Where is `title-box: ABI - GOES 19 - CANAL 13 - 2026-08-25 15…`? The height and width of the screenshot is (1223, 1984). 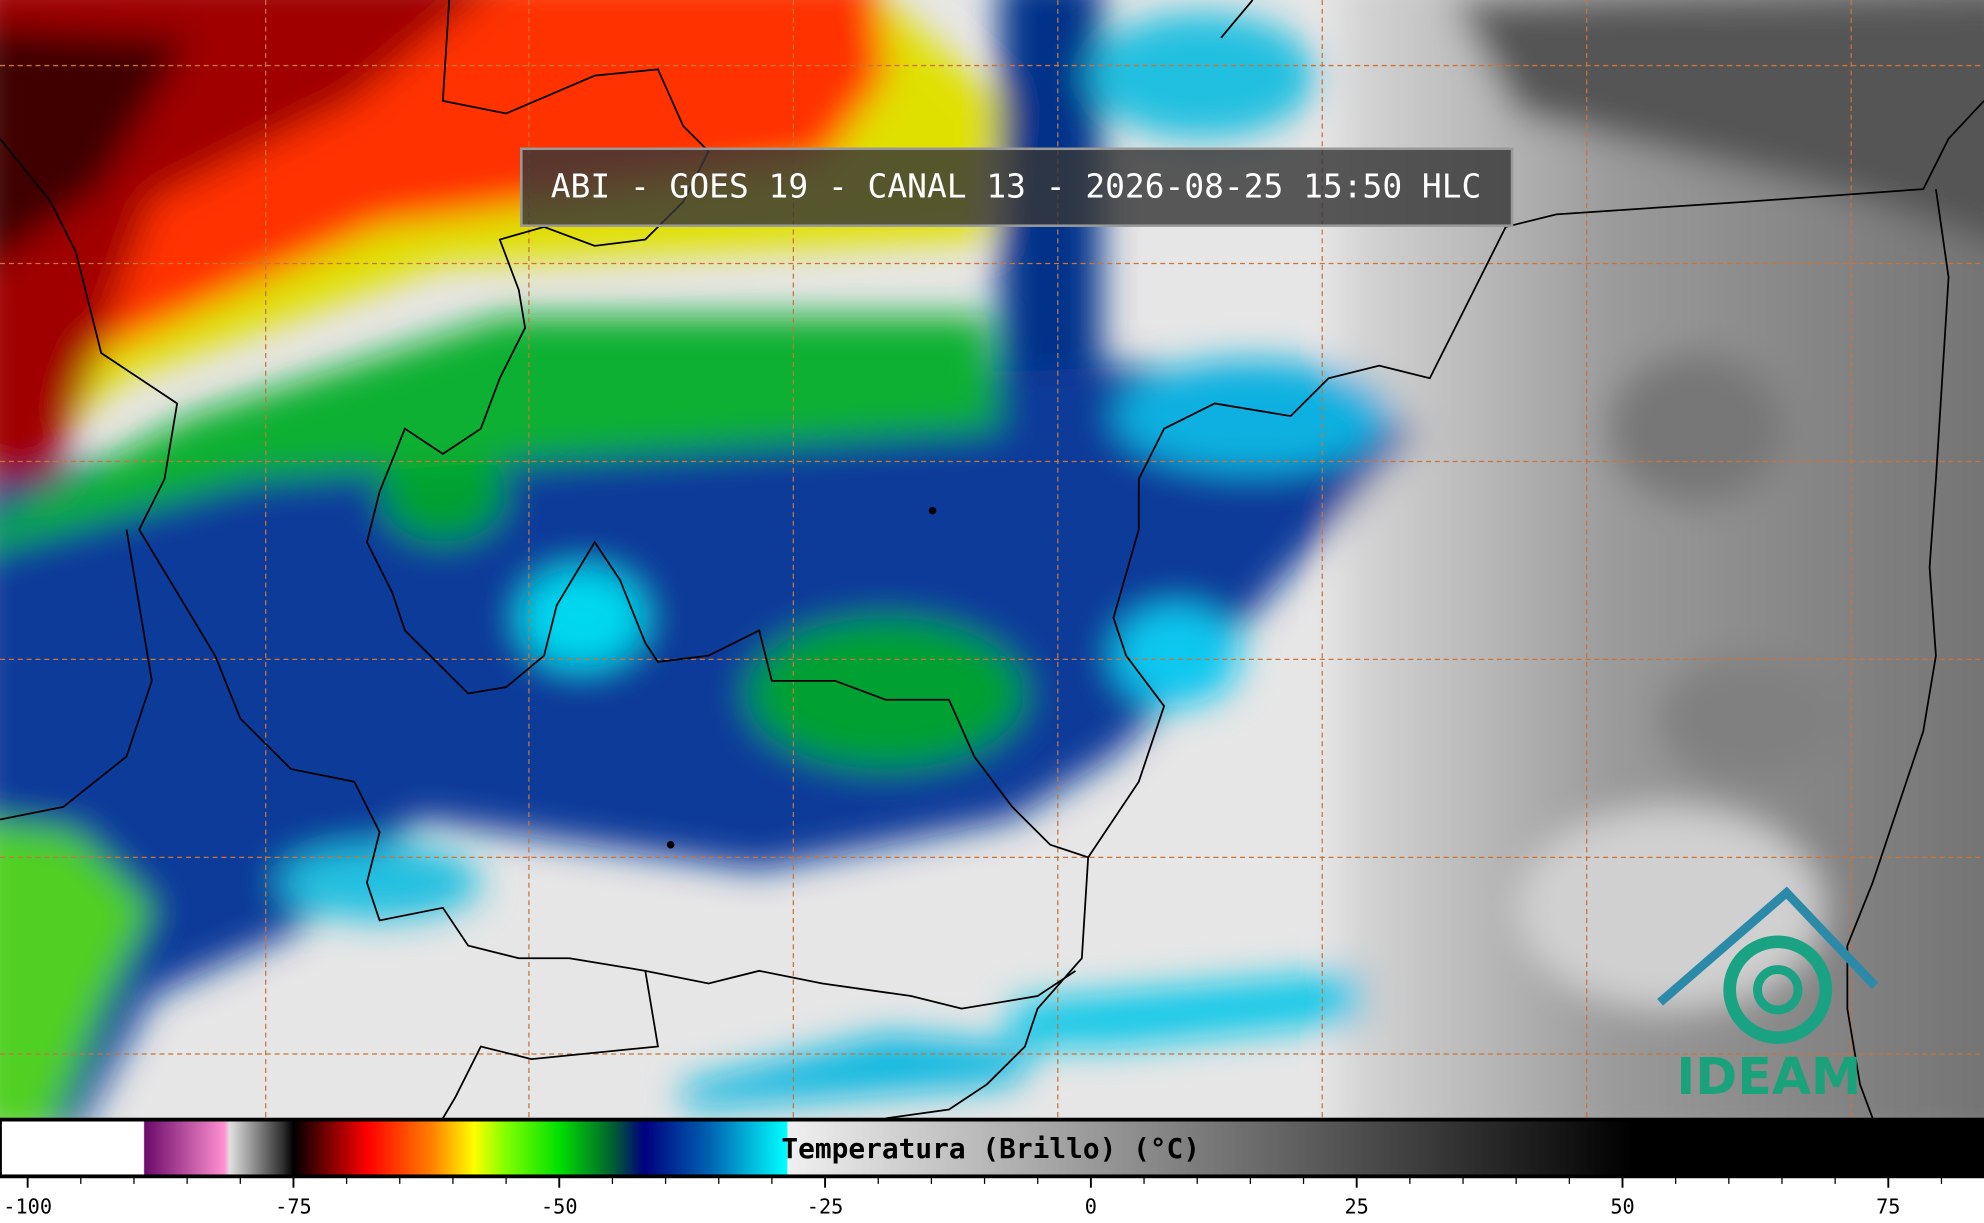
title-box: ABI - GOES 19 - CANAL 13 - 2026-08-25 15… is located at coordinates (1017, 187).